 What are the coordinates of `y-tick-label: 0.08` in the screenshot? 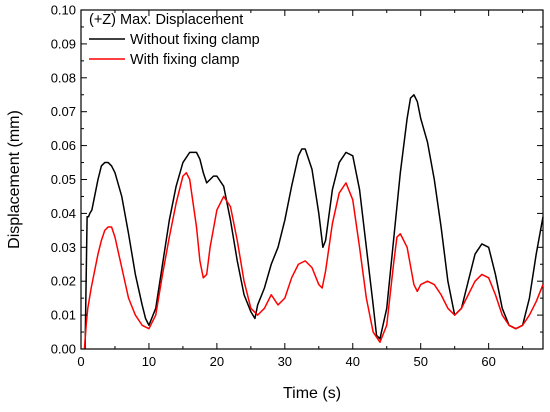 It's located at (63, 77).